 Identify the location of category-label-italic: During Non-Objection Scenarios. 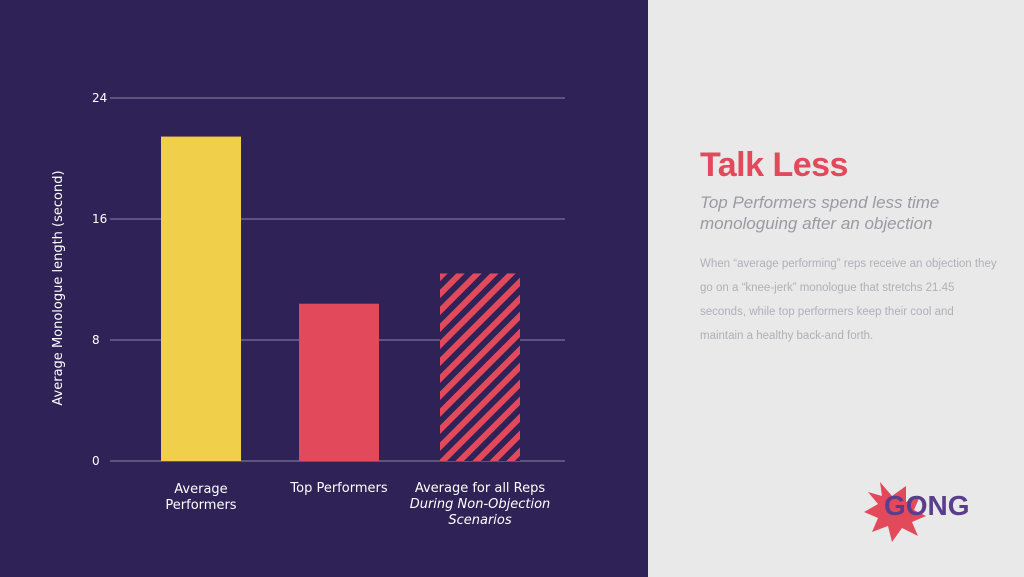
(480, 512).